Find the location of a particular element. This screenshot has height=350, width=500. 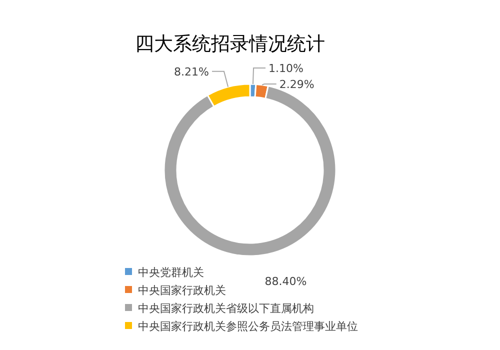

chart-title: 四大系统招录情况统计 is located at coordinates (230, 44).